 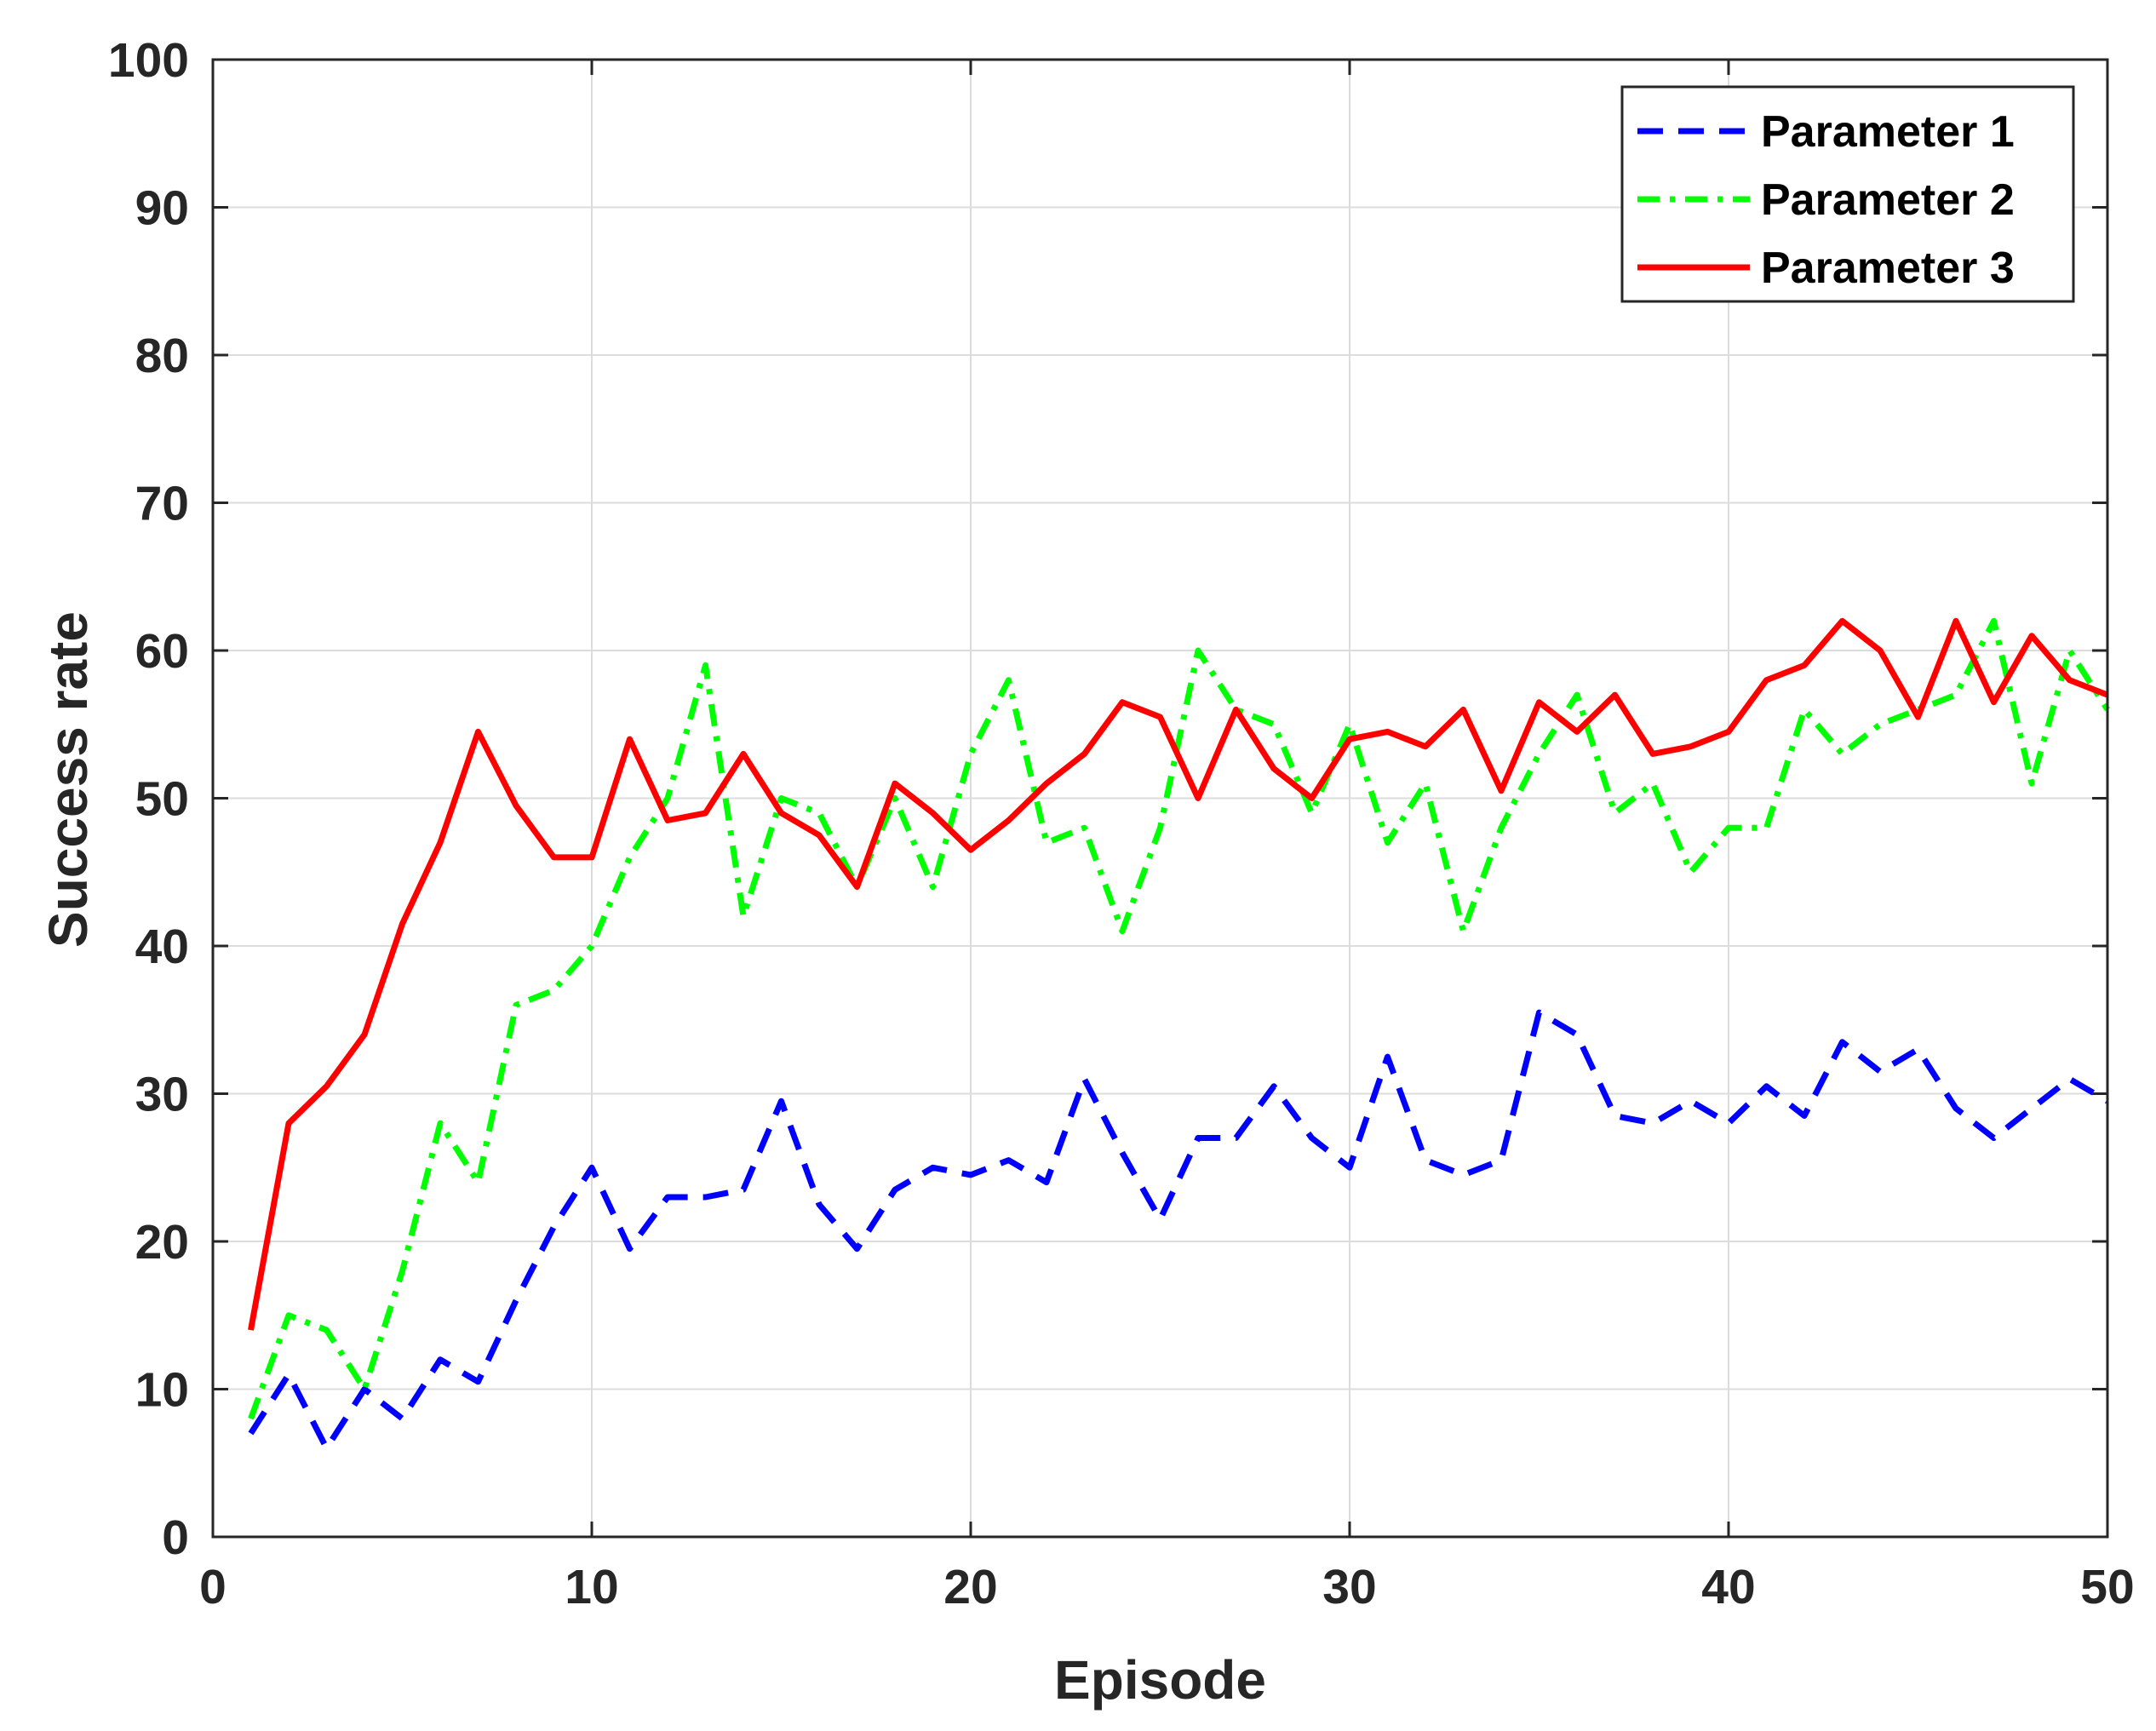 I want to click on y-tick-label: 30, so click(x=162, y=1095).